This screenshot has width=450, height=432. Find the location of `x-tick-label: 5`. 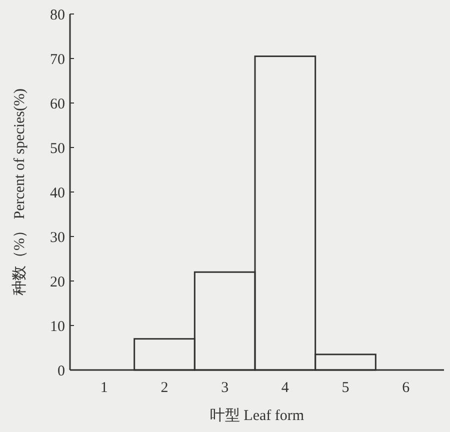

x-tick-label: 5 is located at coordinates (346, 388).